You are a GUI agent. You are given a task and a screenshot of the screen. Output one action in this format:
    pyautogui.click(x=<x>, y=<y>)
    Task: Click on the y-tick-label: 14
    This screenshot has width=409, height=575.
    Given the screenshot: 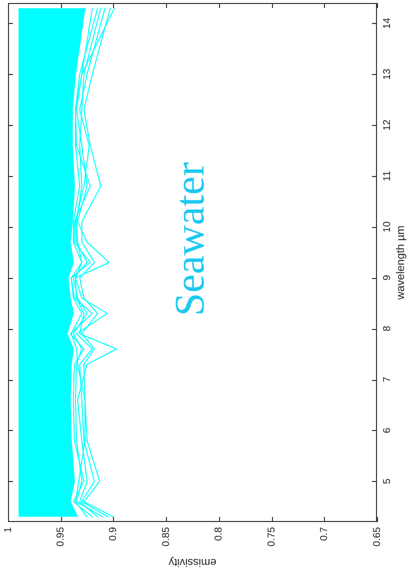 What is the action you would take?
    pyautogui.click(x=387, y=23)
    